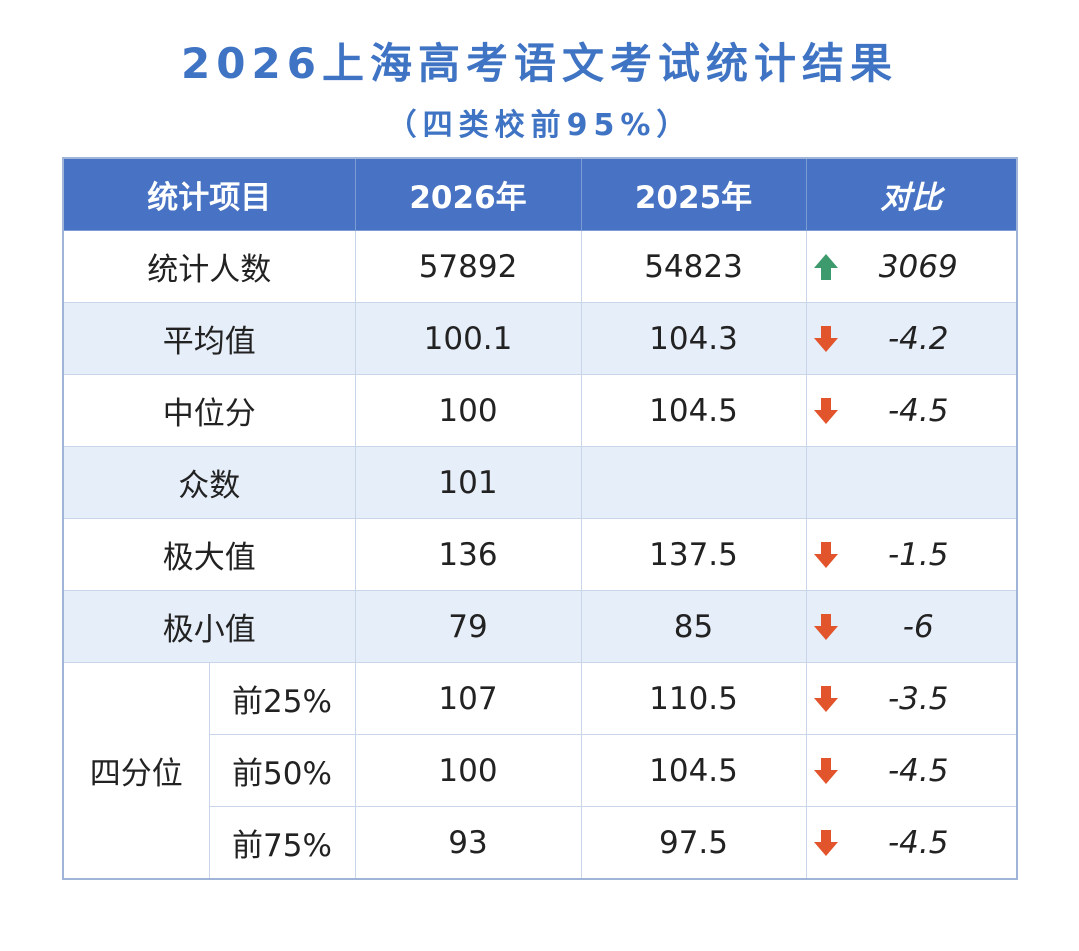 This screenshot has height=951, width=1079. I want to click on row-label: 极大值, so click(209, 554).